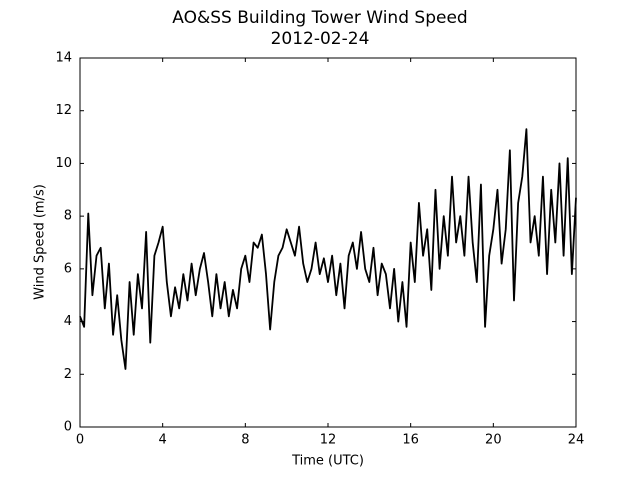  What do you see at coordinates (40, 242) in the screenshot?
I see `y-axis-label: Wind Speed (m/s)` at bounding box center [40, 242].